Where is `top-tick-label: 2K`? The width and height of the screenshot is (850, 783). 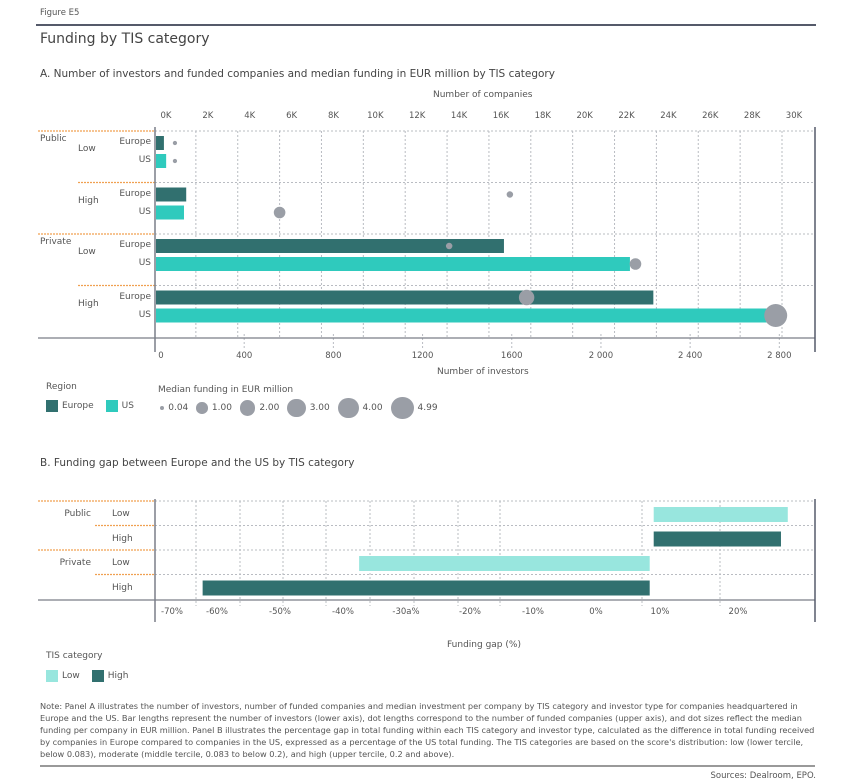 top-tick-label: 2K is located at coordinates (208, 116).